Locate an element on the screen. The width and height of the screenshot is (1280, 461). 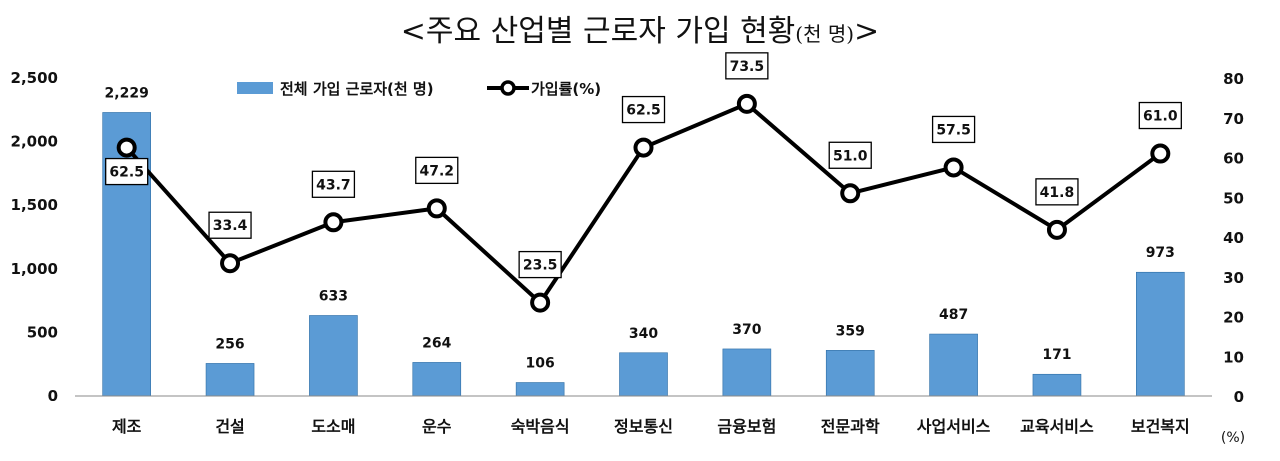
left-tick-label: 1,000 is located at coordinates (34, 269).